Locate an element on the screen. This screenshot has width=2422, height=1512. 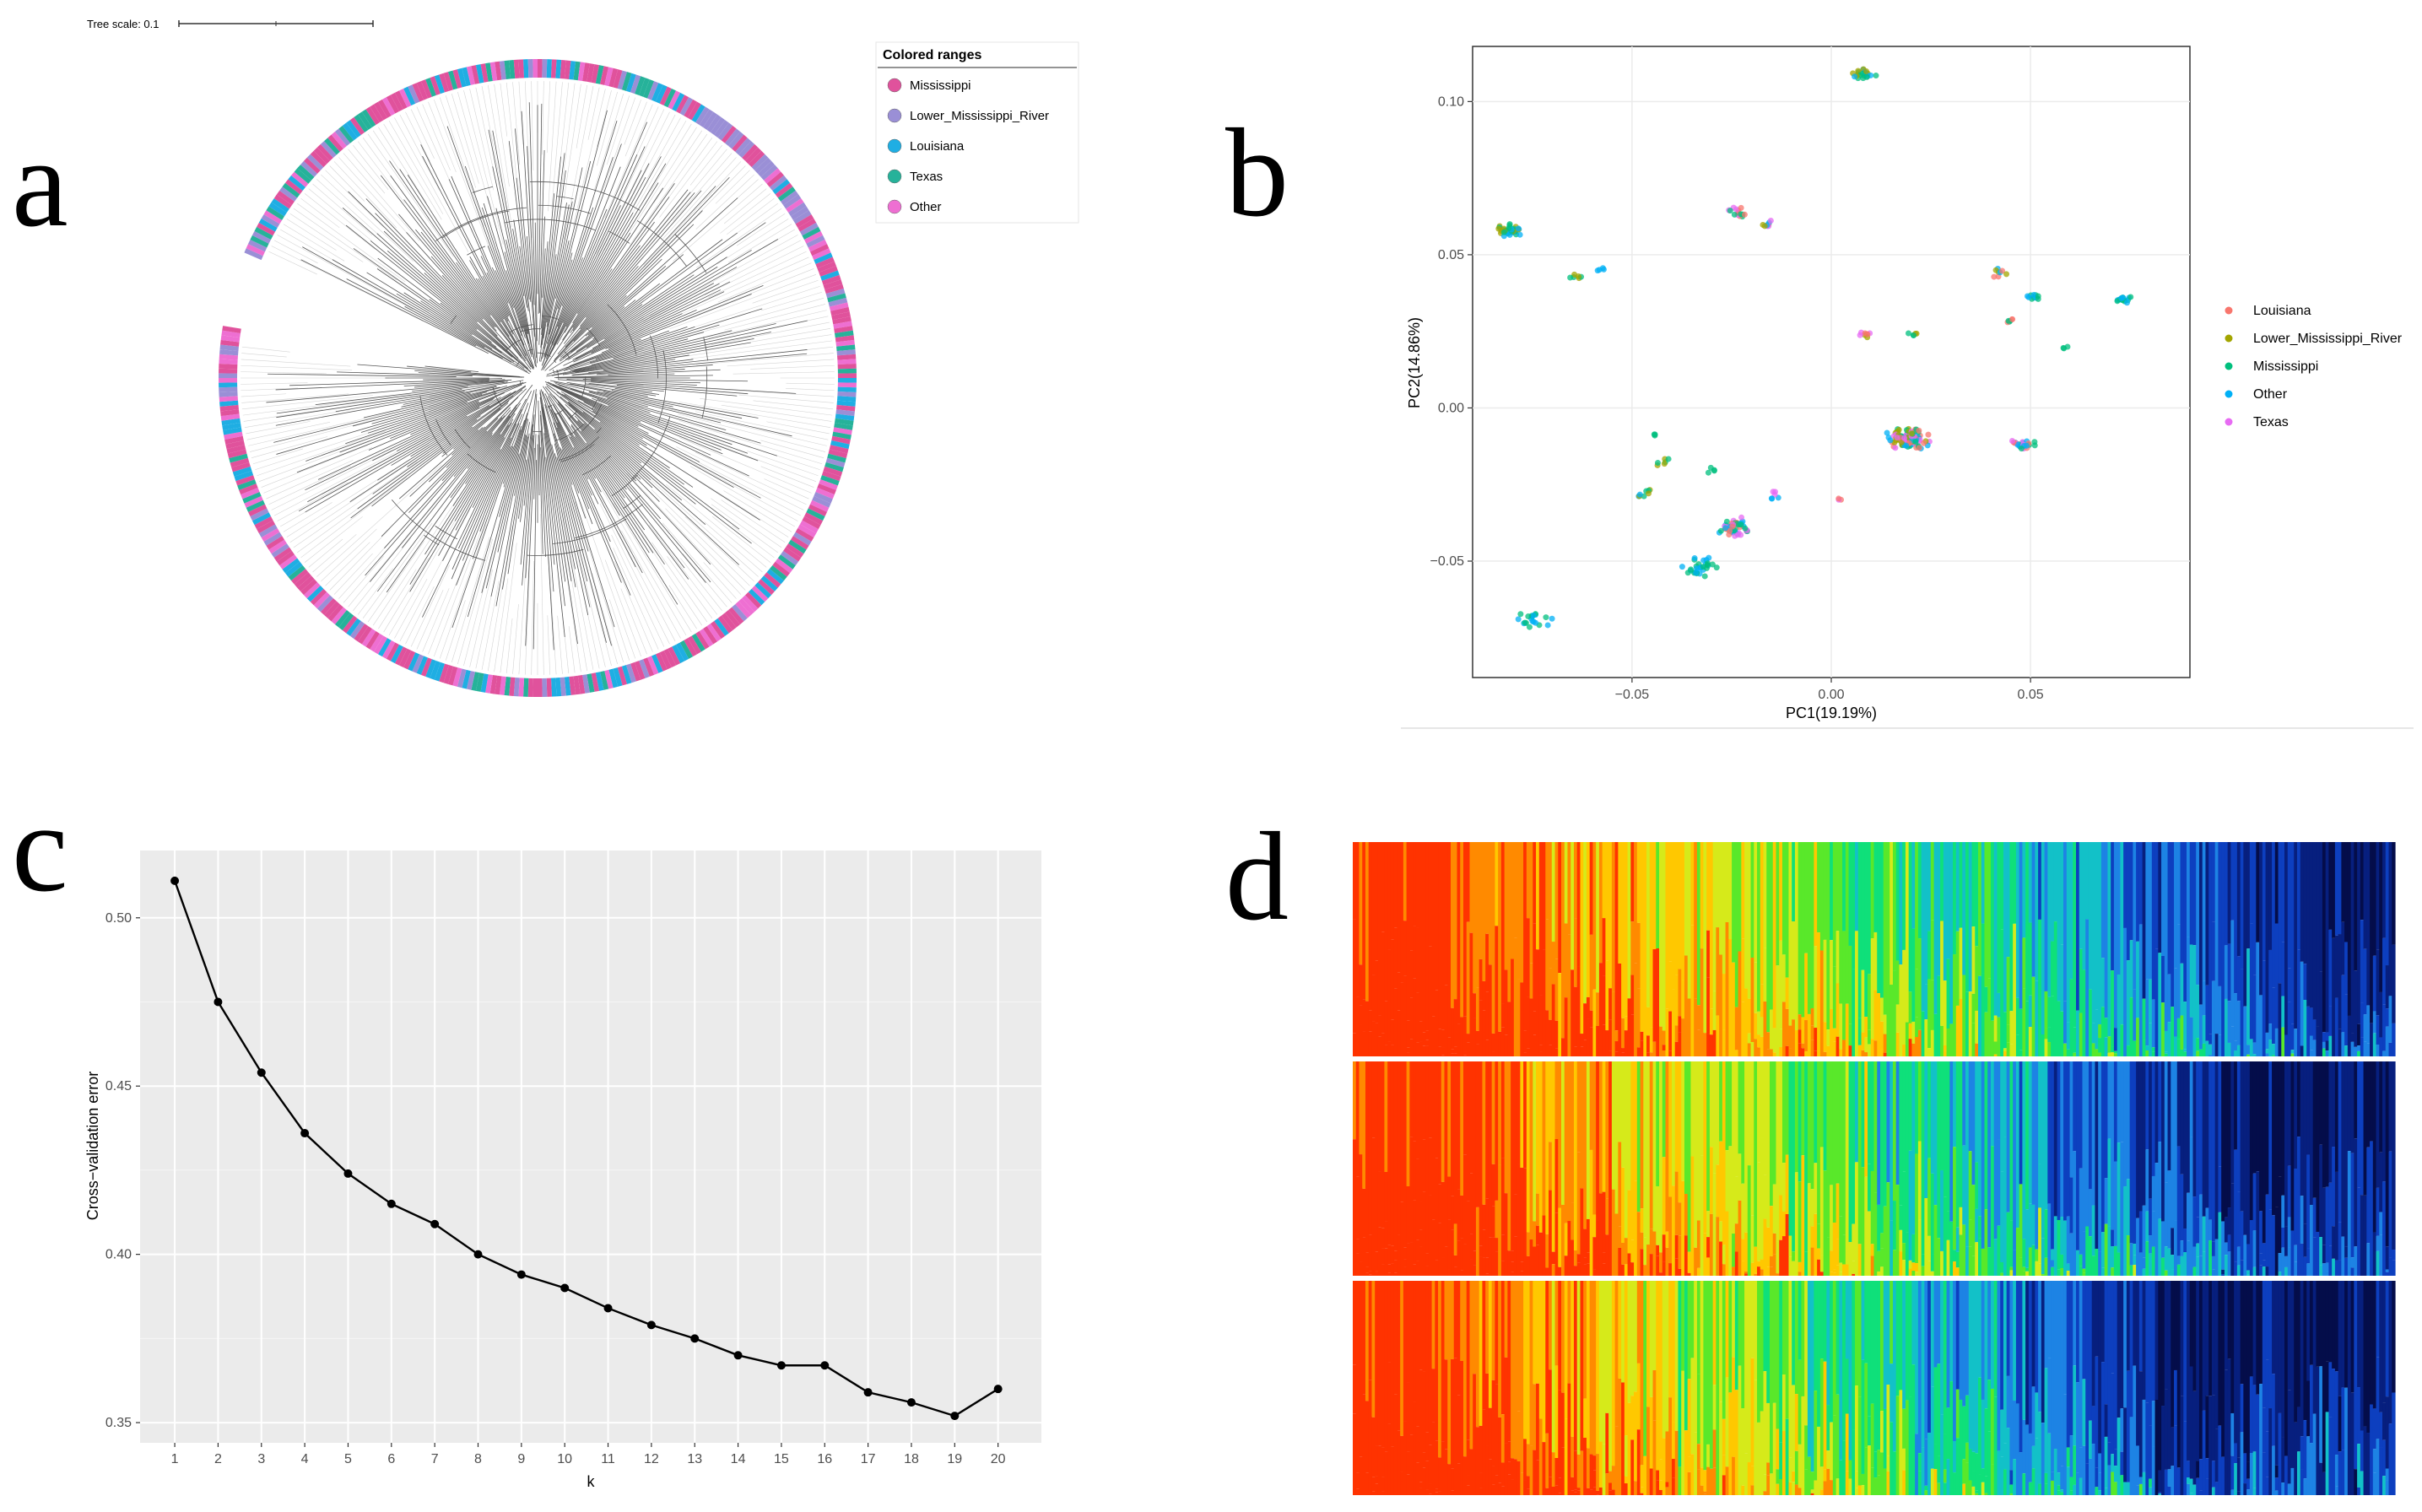
pca-point is located at coordinates (1928, 434).